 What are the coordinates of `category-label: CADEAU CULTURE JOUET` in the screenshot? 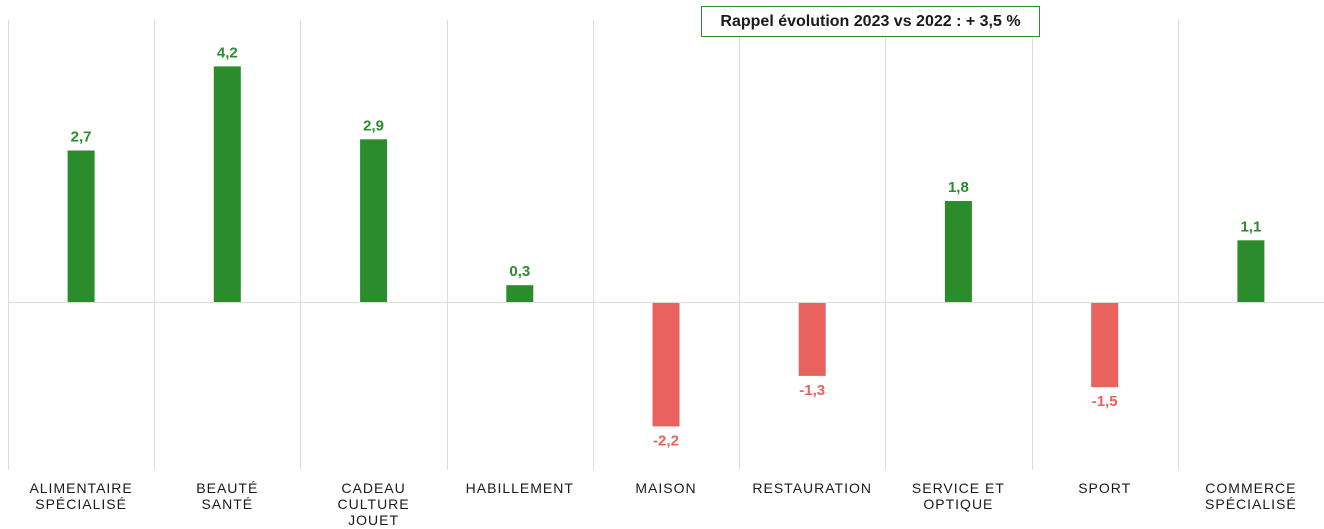 It's located at (374, 504).